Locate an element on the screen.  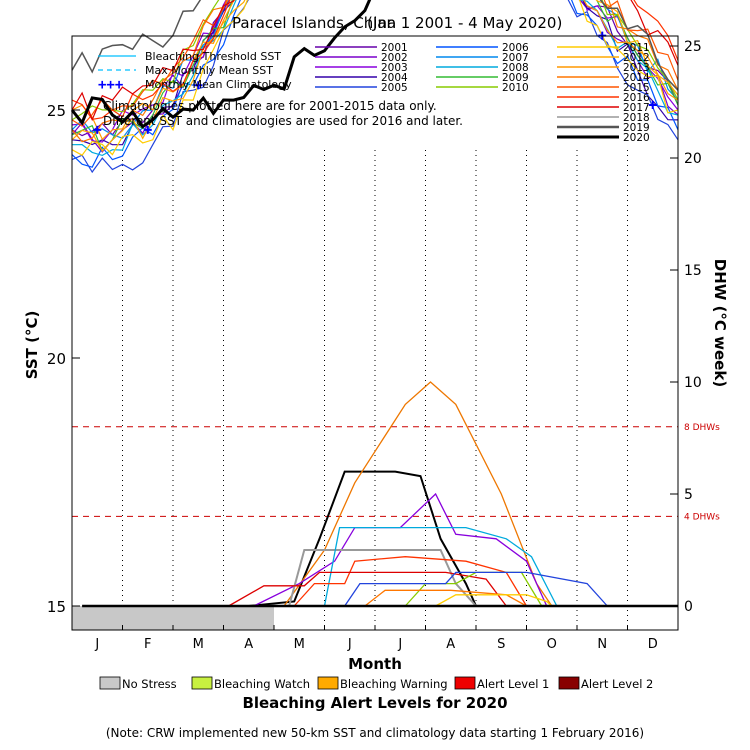
x-tick-label: S is located at coordinates (501, 644).